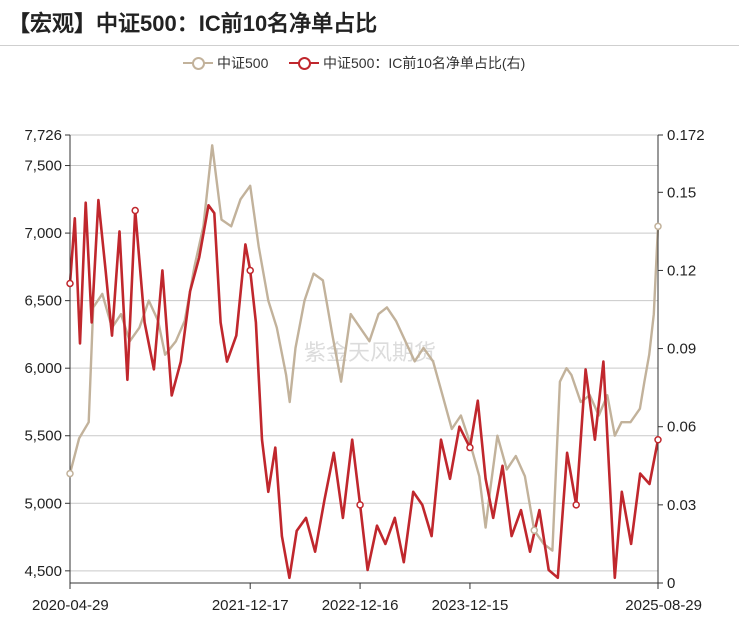  What do you see at coordinates (193, 23) in the screenshot?
I see `chart-title: 【宏观】中证500：IC前10名净单占比` at bounding box center [193, 23].